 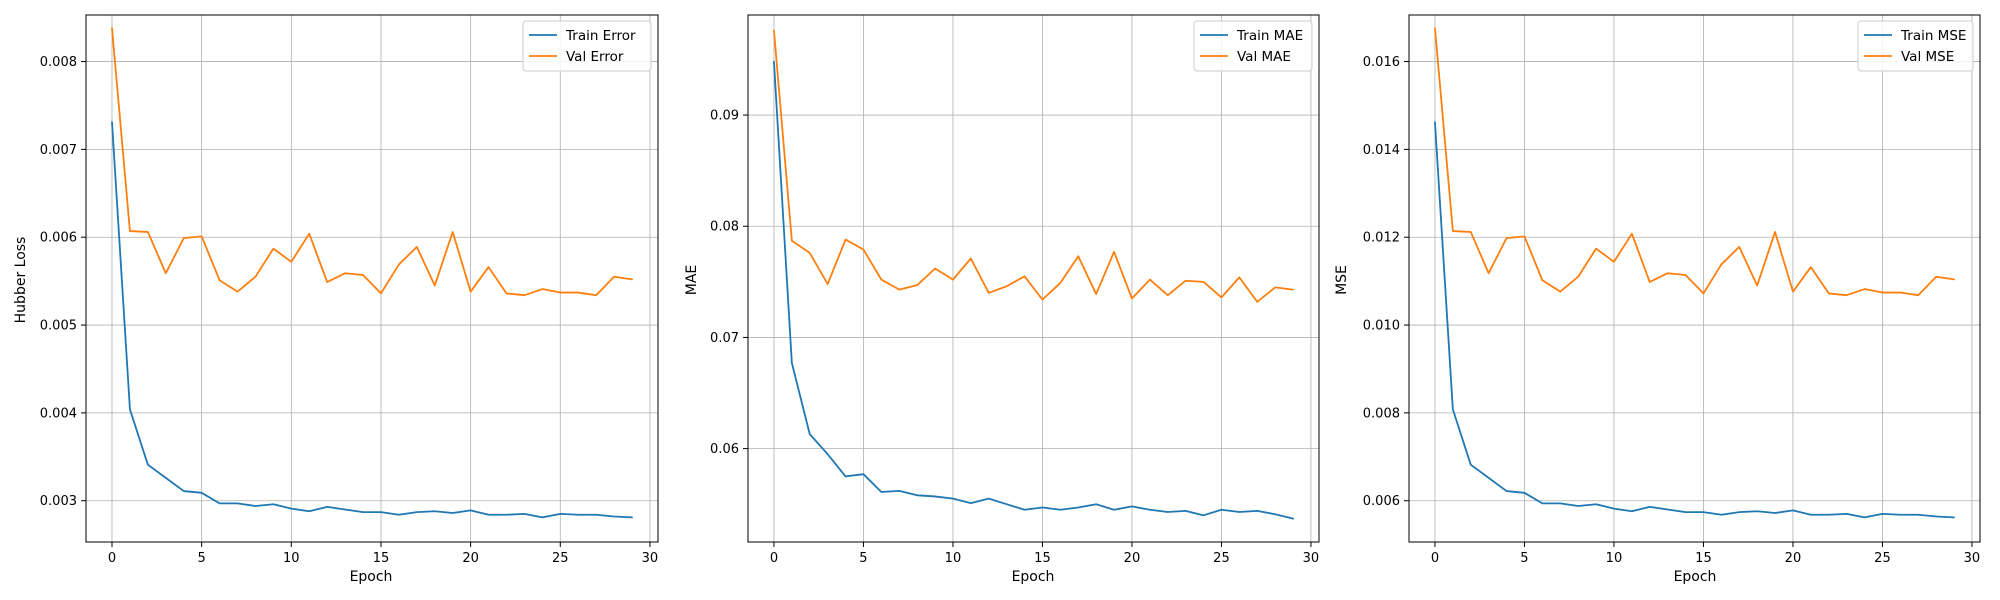 I want to click on panel-0-xtick-label-4: 20, so click(x=470, y=558).